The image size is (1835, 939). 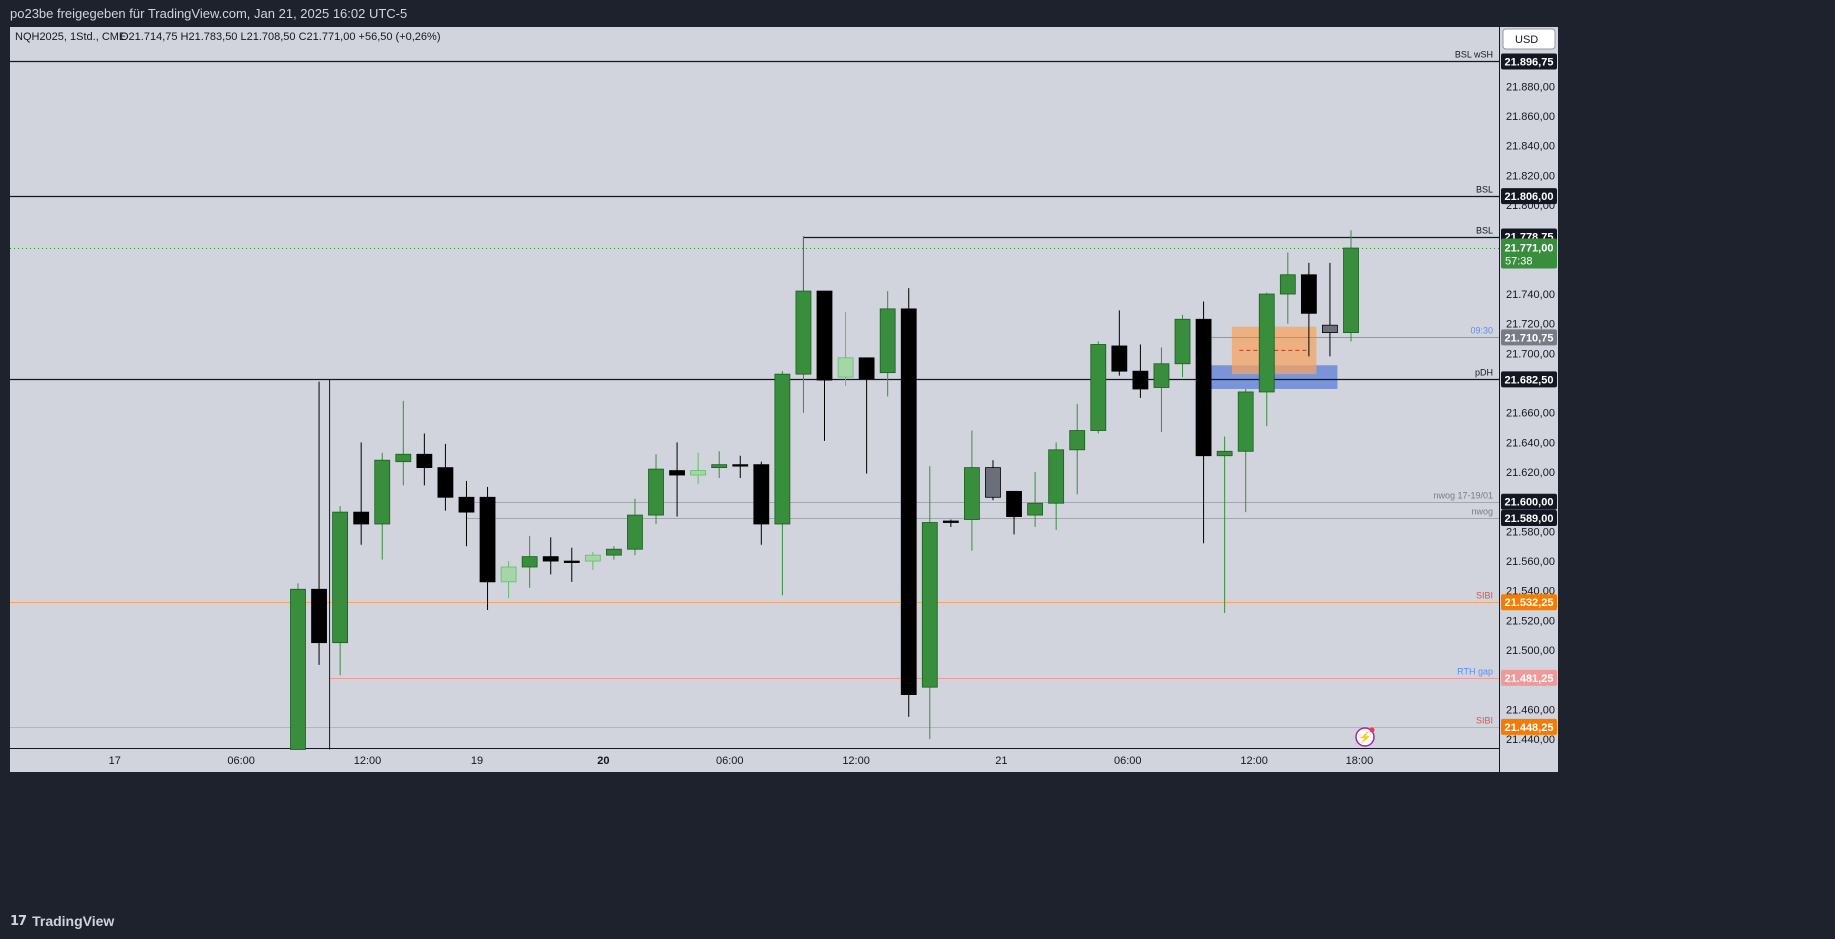 What do you see at coordinates (1372, 730) in the screenshot?
I see `notification-dot` at bounding box center [1372, 730].